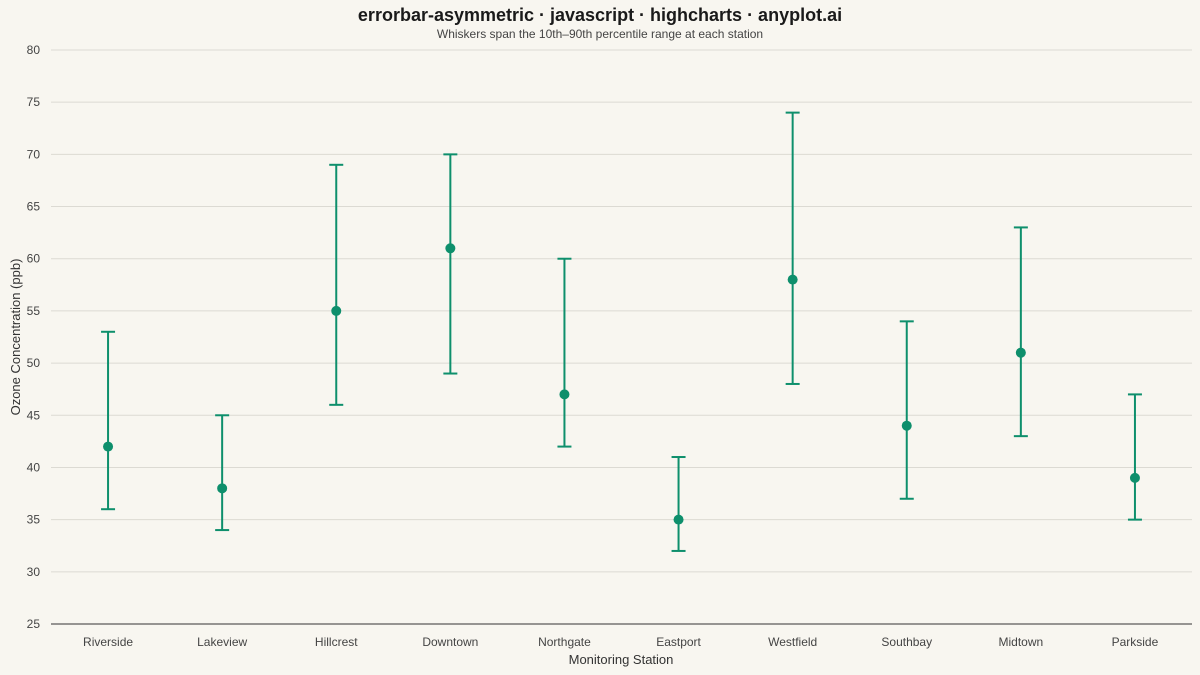 Image resolution: width=1200 pixels, height=675 pixels. Describe the element at coordinates (1135, 642) in the screenshot. I see `x-tick-label: Parkside` at that location.